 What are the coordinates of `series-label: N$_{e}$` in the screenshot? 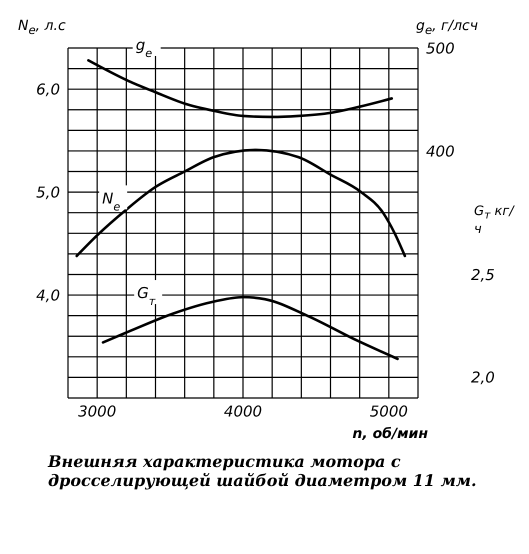 It's located at (111, 201).